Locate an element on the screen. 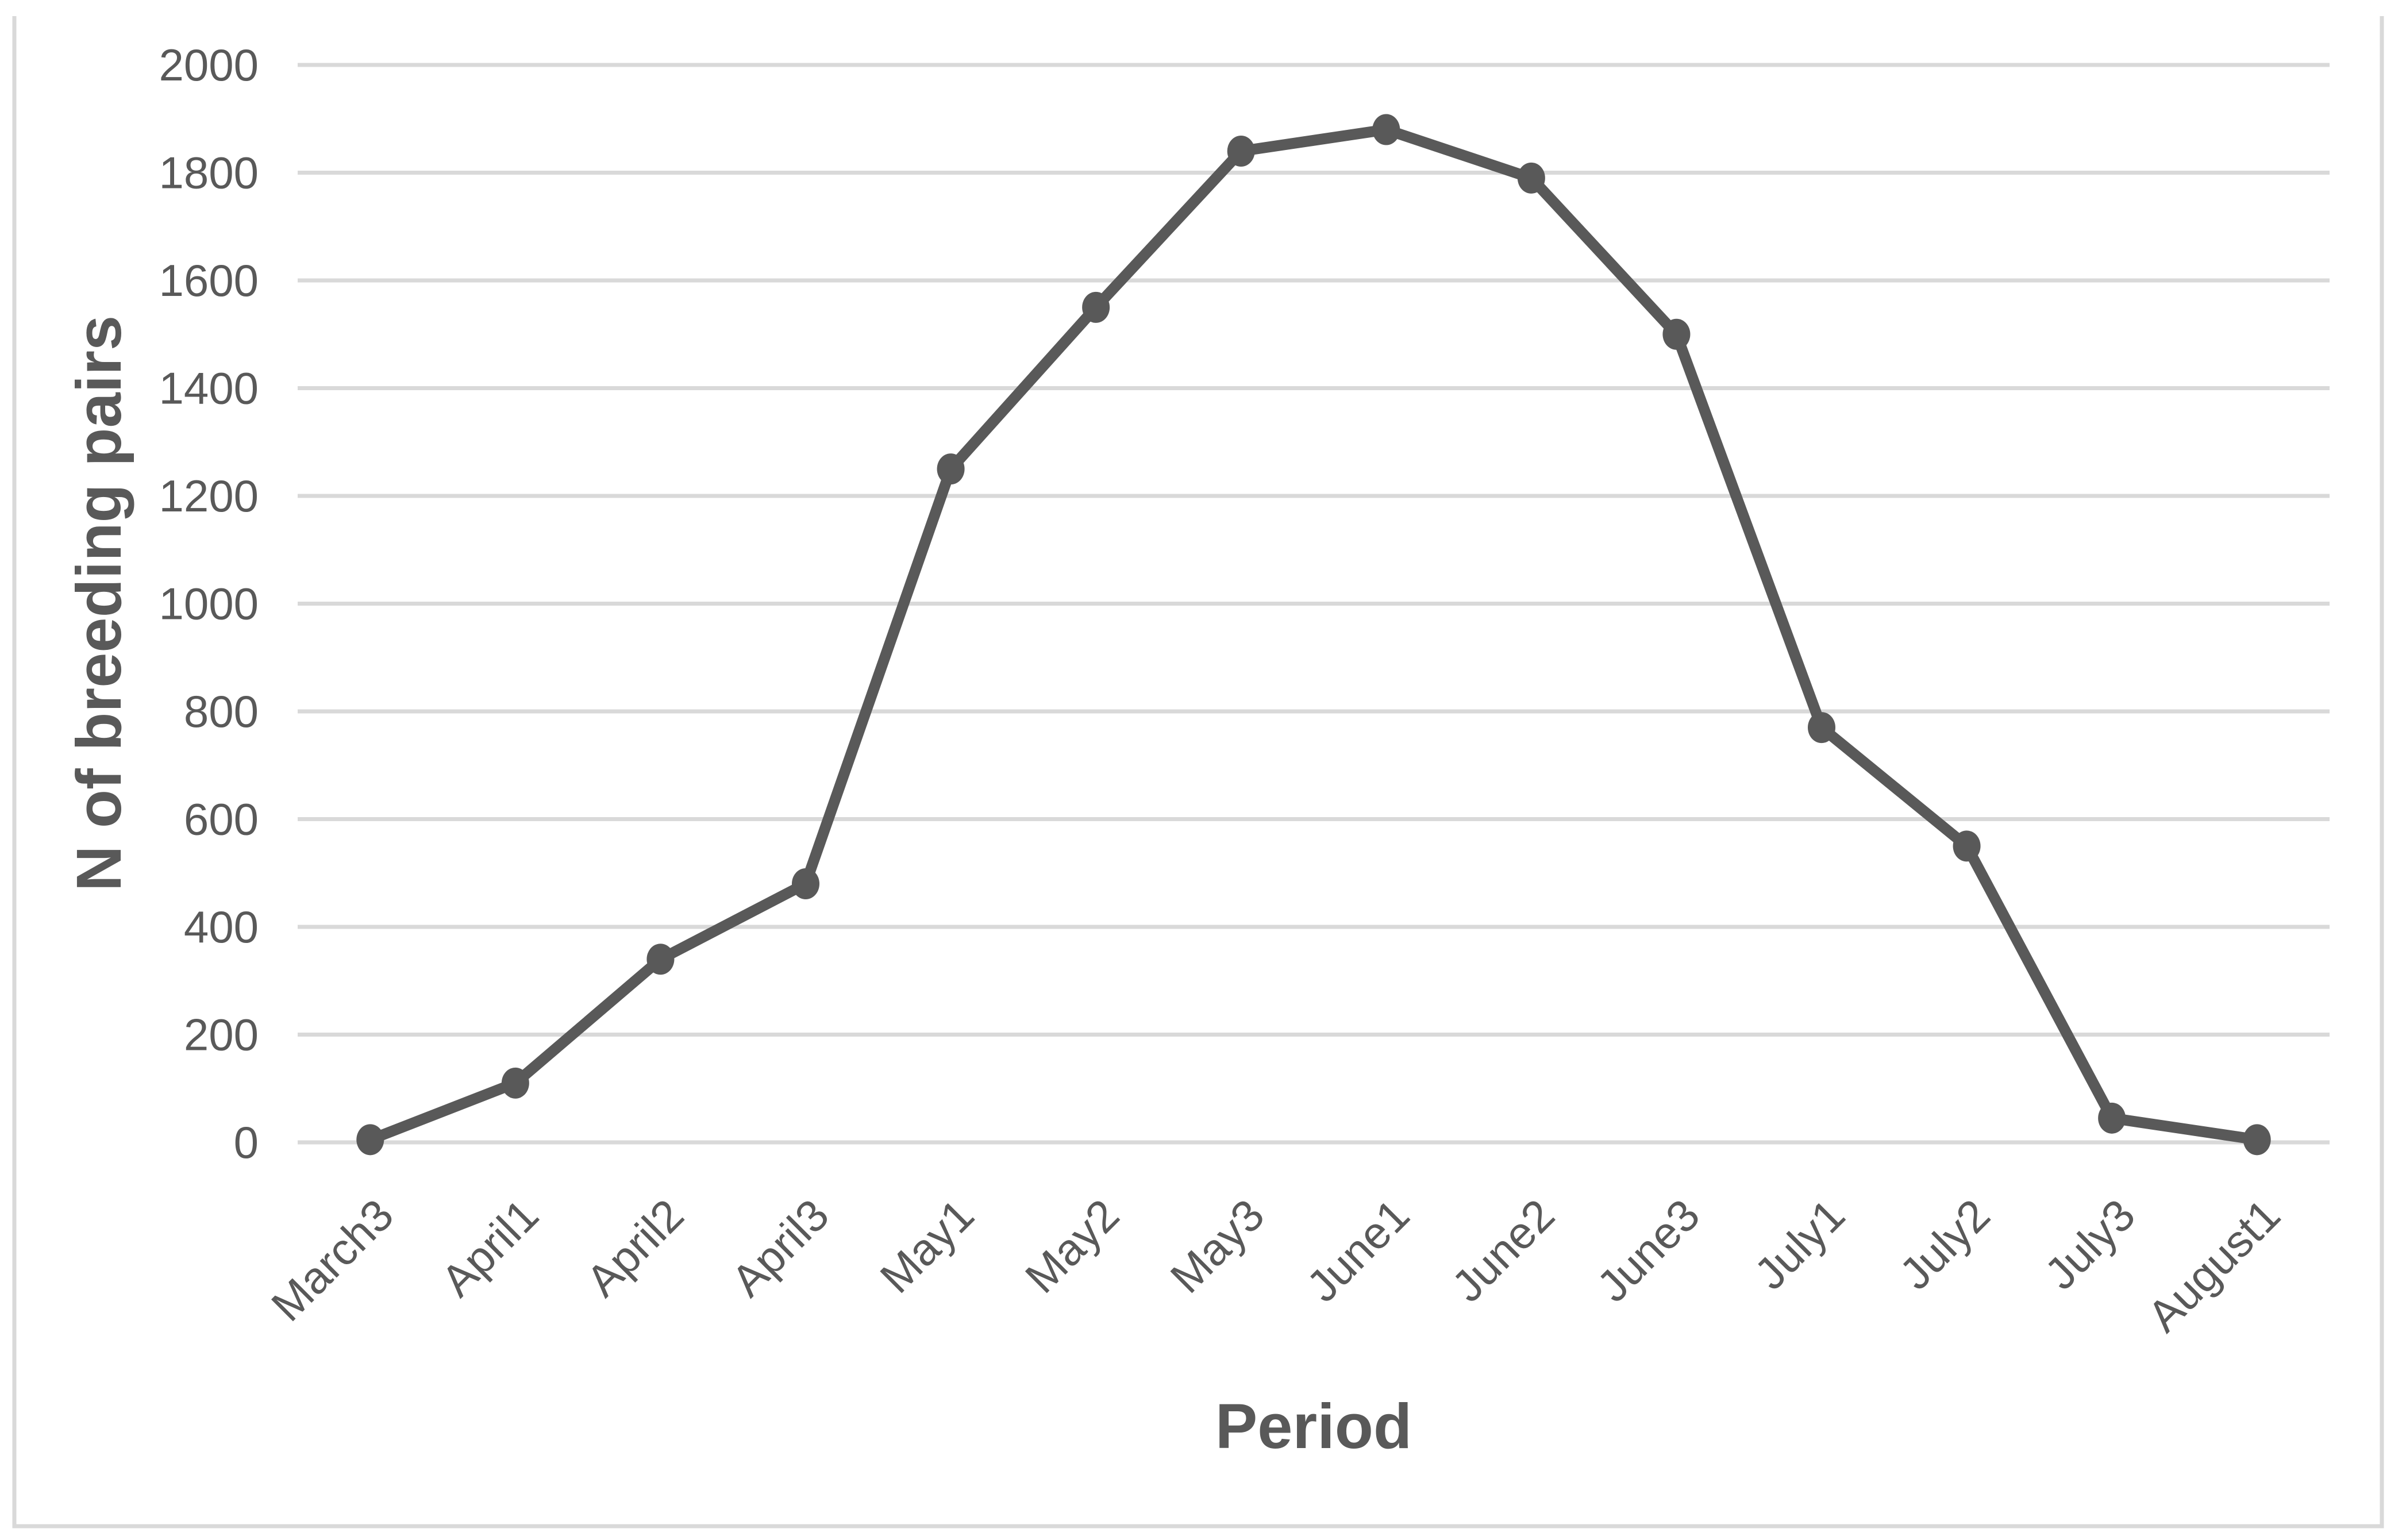 The image size is (2406, 1540). x-tick-label: April1 is located at coordinates (490, 1247).